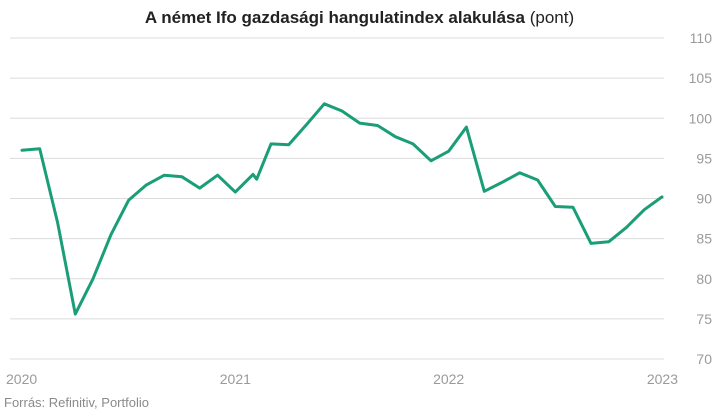 This screenshot has height=415, width=719. I want to click on chart-title-unit: (pont), so click(552, 17).